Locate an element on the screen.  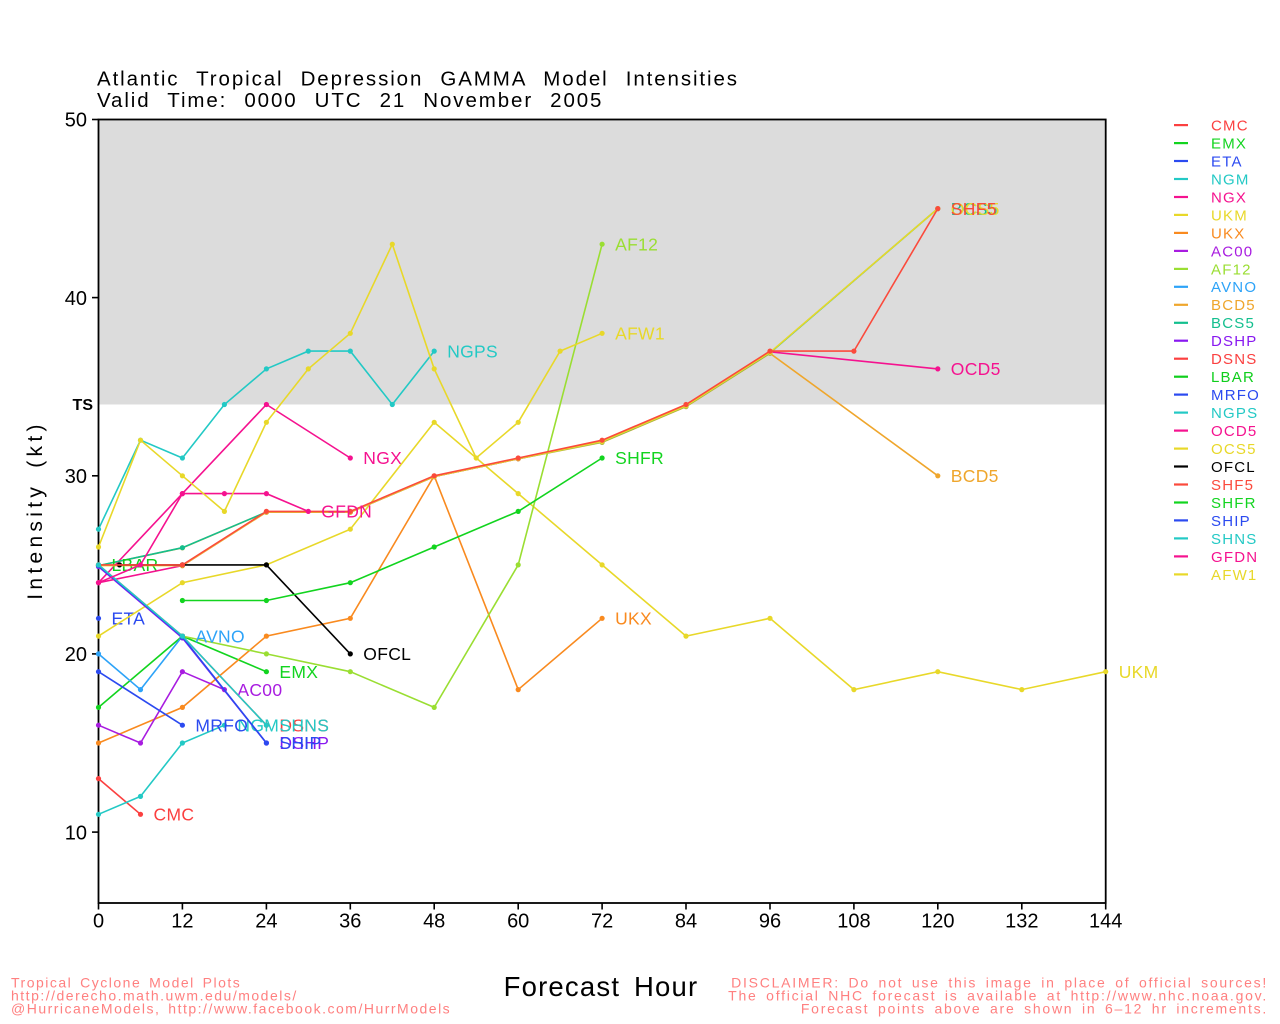
svg-text: 36 is located at coordinates (350, 922).